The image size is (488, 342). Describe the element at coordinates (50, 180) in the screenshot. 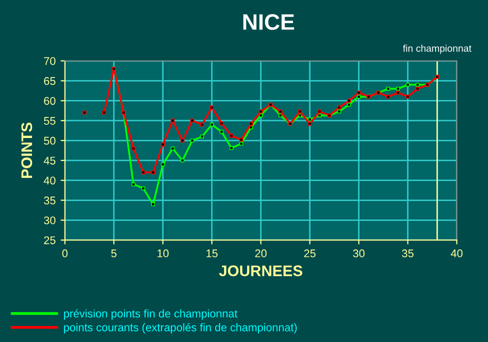

I see `y-tick-label: 40` at that location.